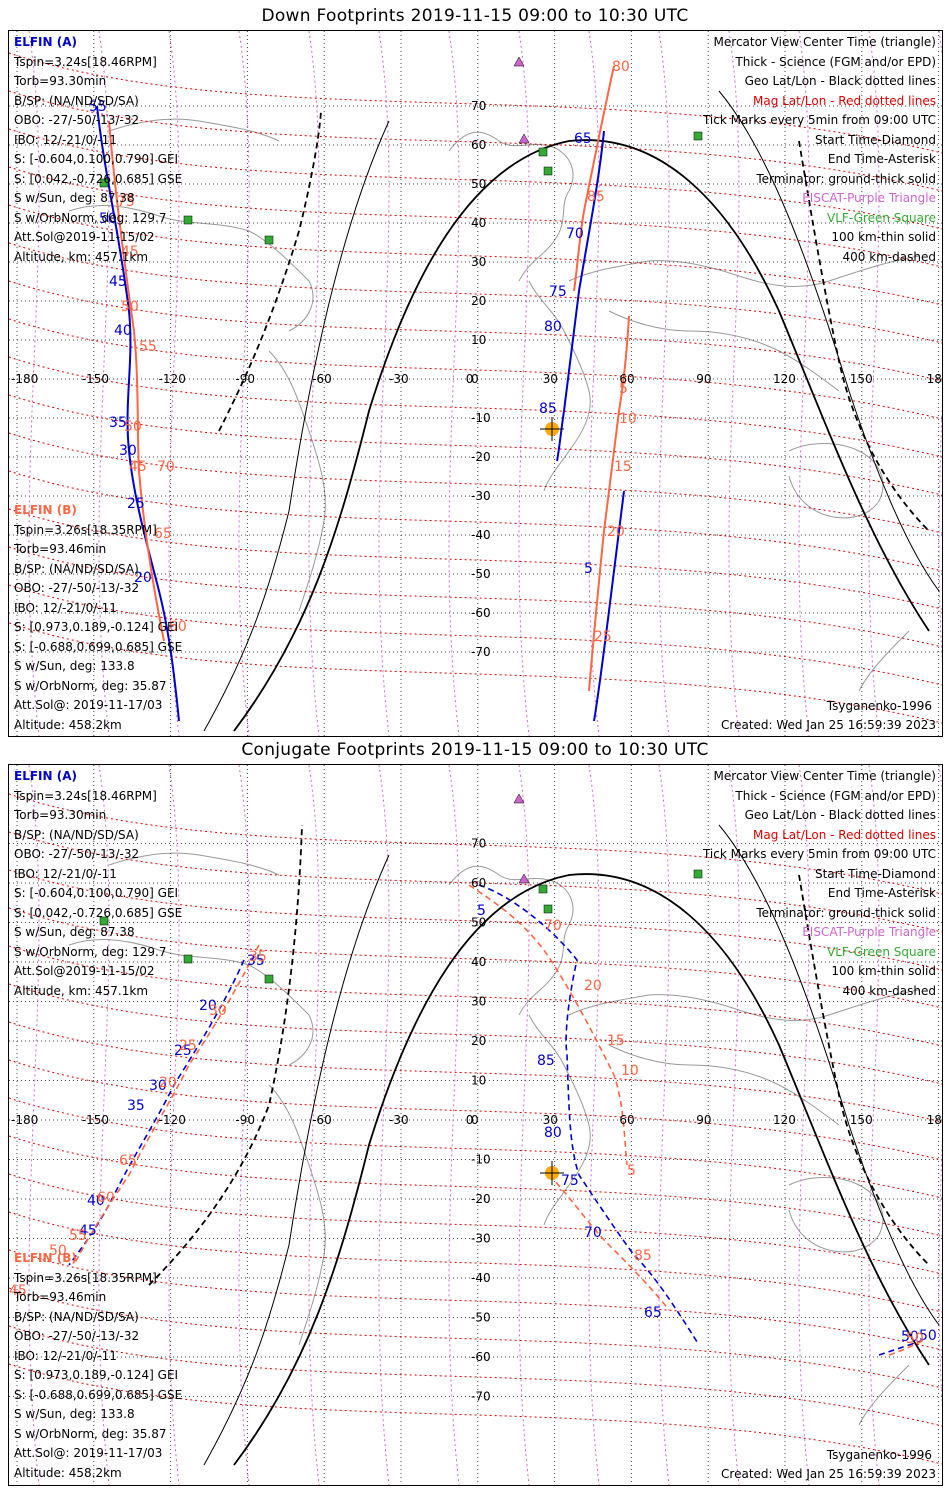 This screenshot has height=1500, width=950. I want to click on lon-tick-label: -150, so click(95, 1120).